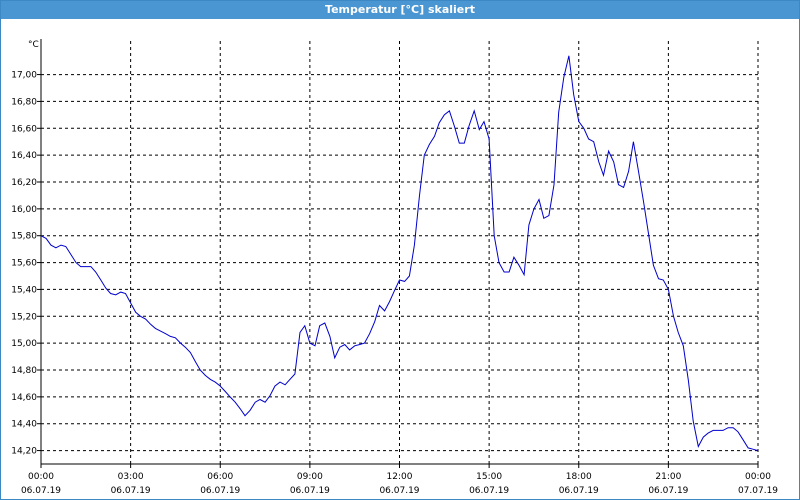 The image size is (800, 500). I want to click on y-axis-unit-label: °C, so click(33, 45).